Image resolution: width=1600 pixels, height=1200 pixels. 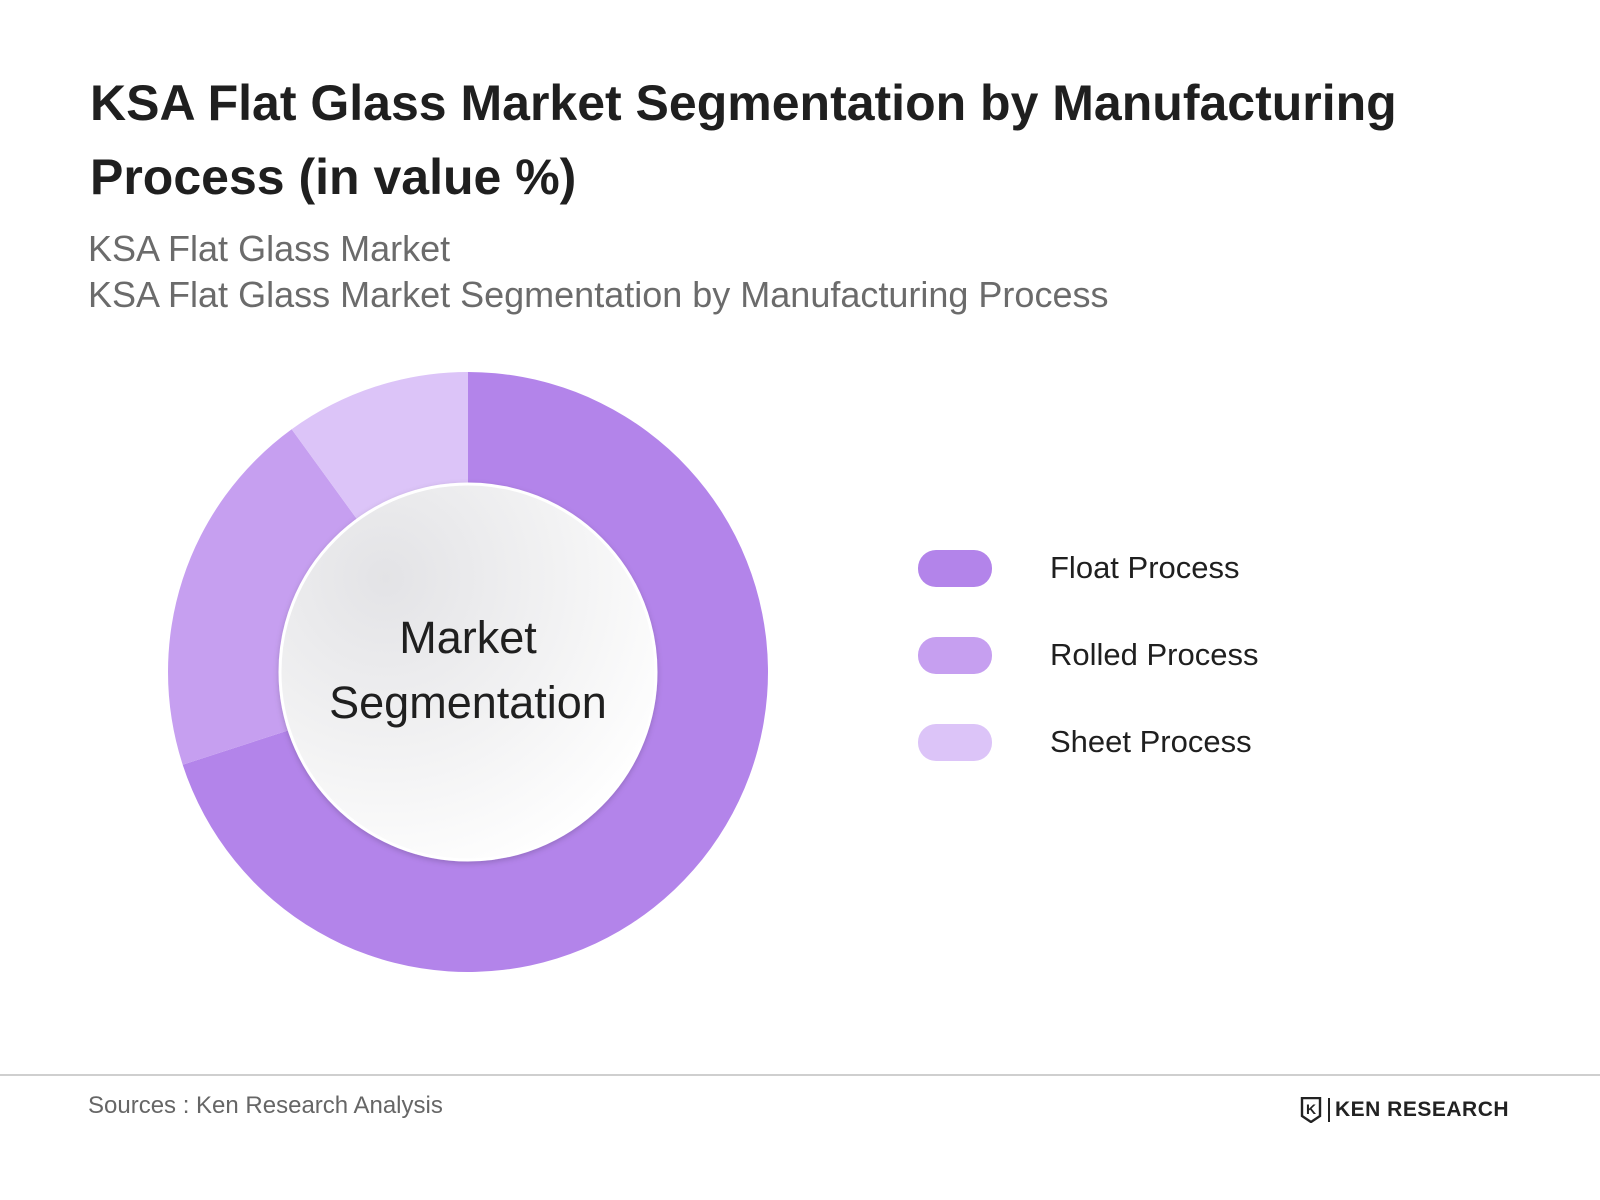 What do you see at coordinates (468, 702) in the screenshot?
I see `center-label-line-2: Segmentation` at bounding box center [468, 702].